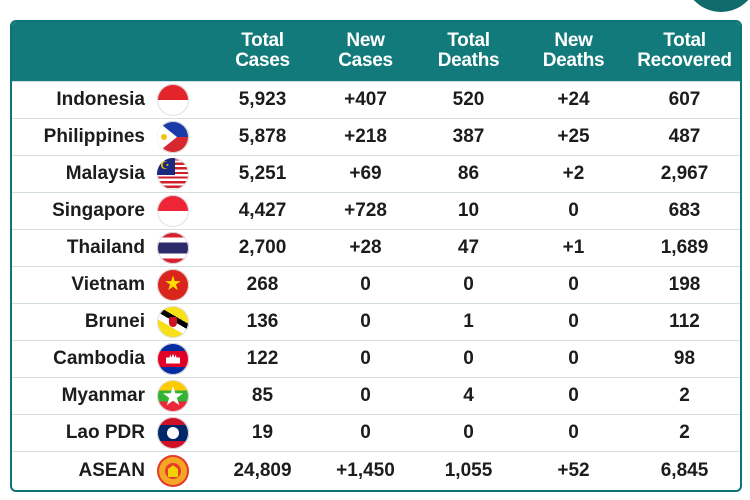 The width and height of the screenshot is (750, 500). I want to click on table-row-total: ASEAN 24,809 +1,450 1,055 +52 6,845, so click(376, 470).